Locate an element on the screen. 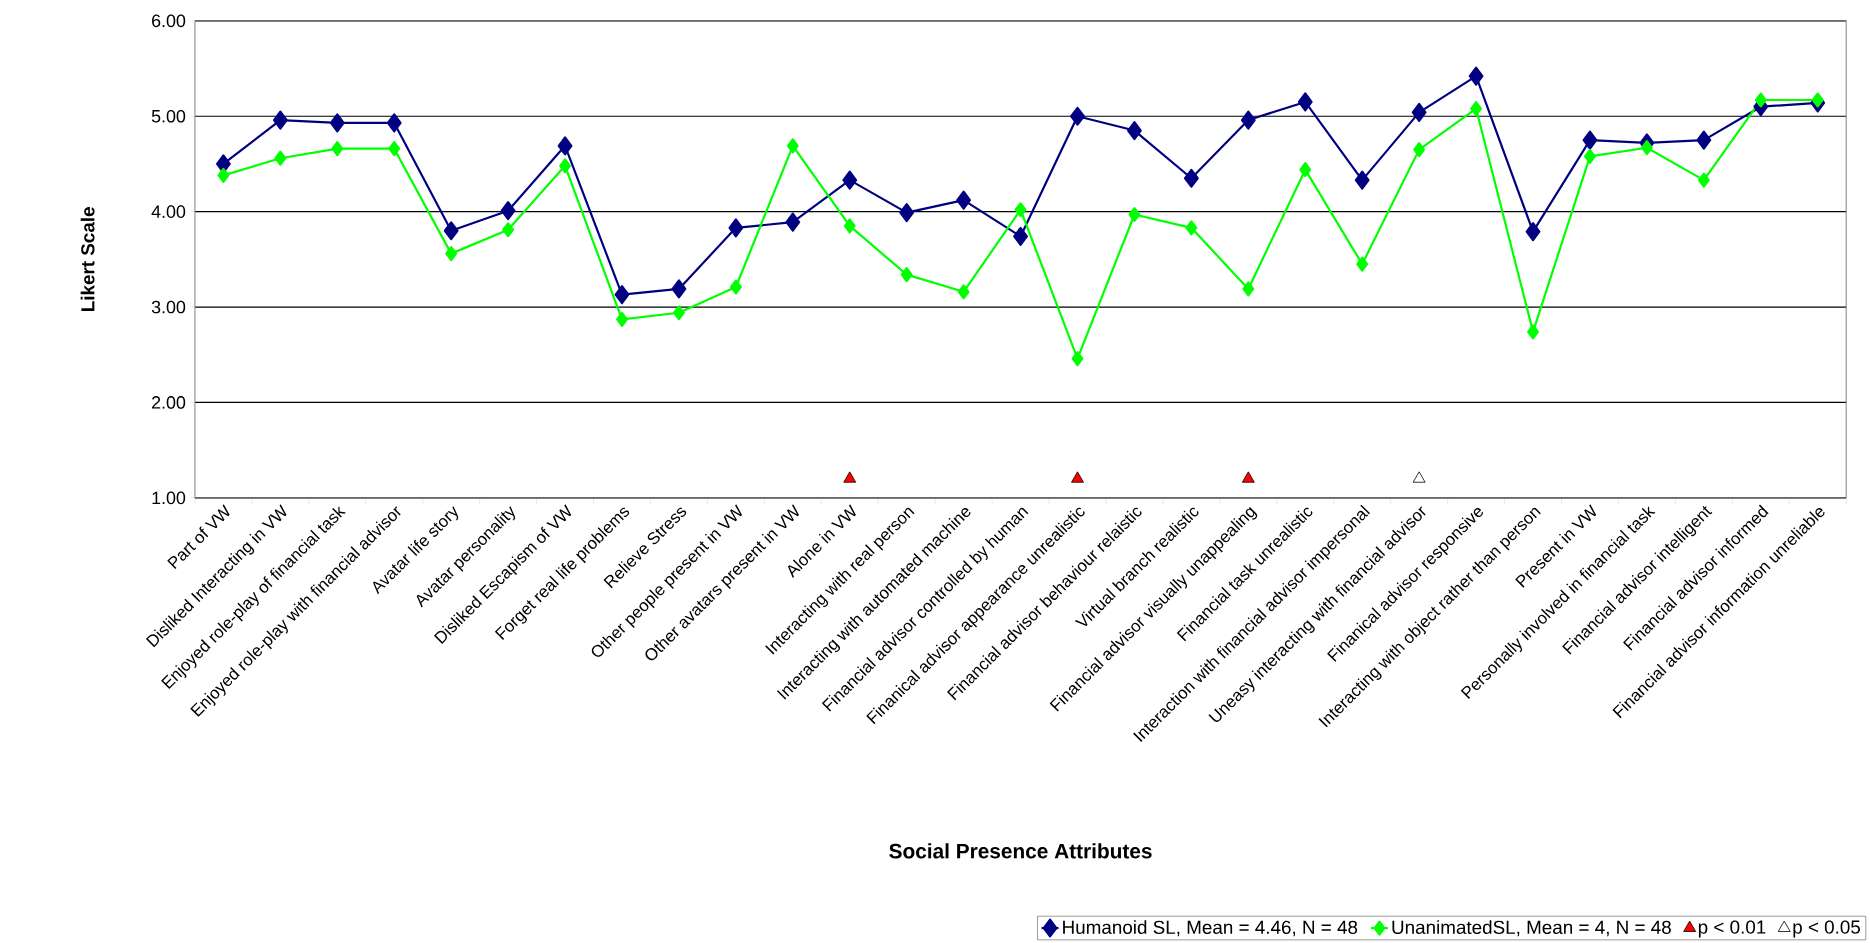 The height and width of the screenshot is (943, 1870). y-tick-label: 4.00 is located at coordinates (168, 211).